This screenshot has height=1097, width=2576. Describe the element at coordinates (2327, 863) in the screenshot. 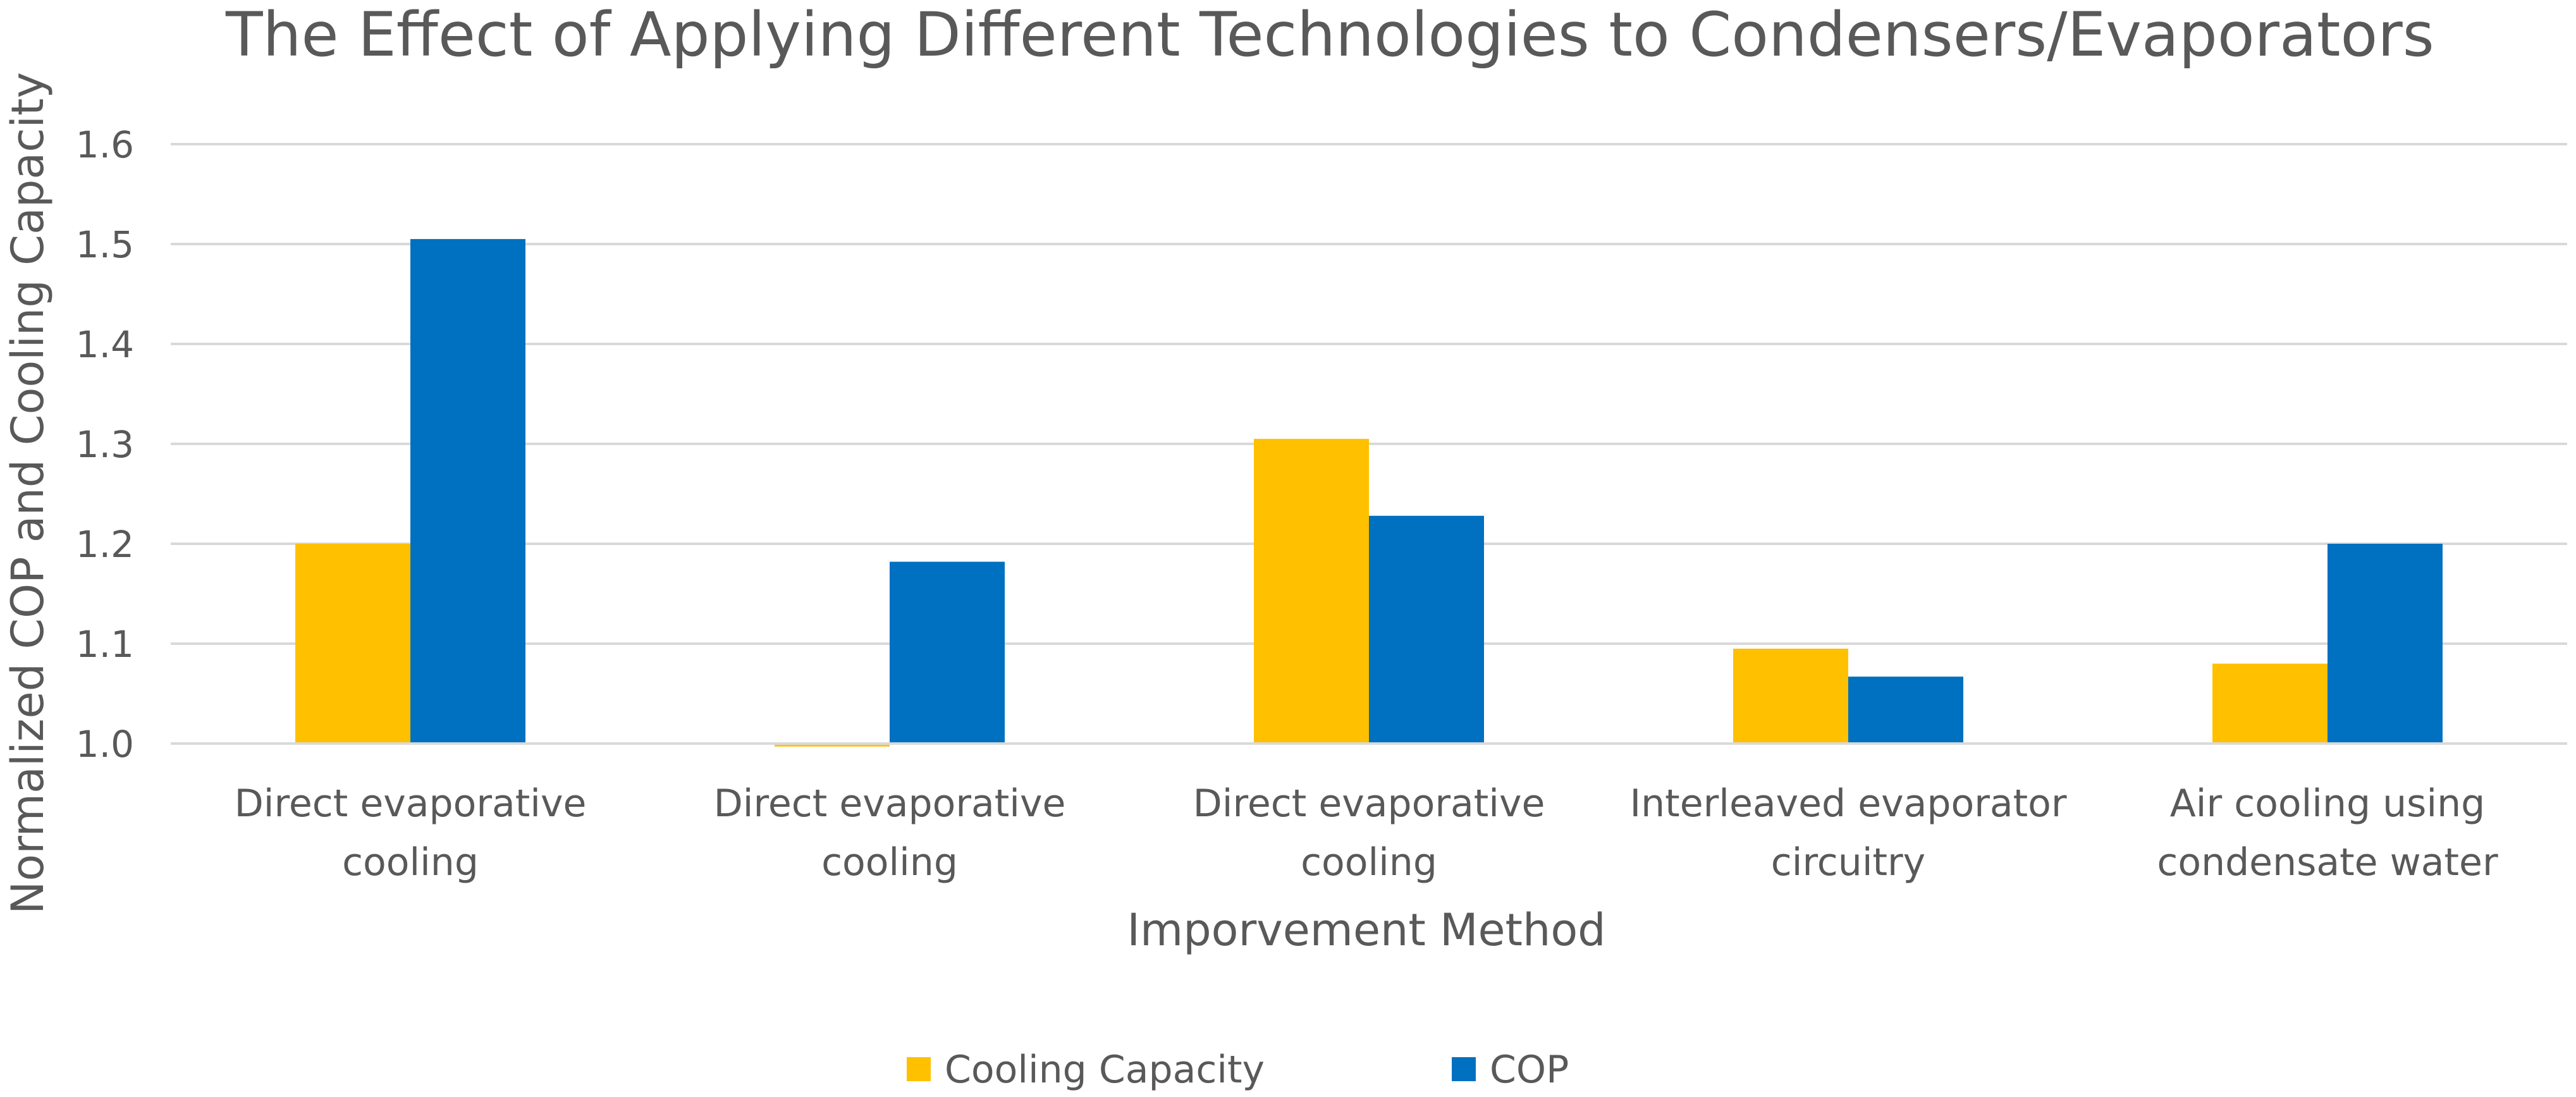

I see `x-category-label: condensate water` at that location.